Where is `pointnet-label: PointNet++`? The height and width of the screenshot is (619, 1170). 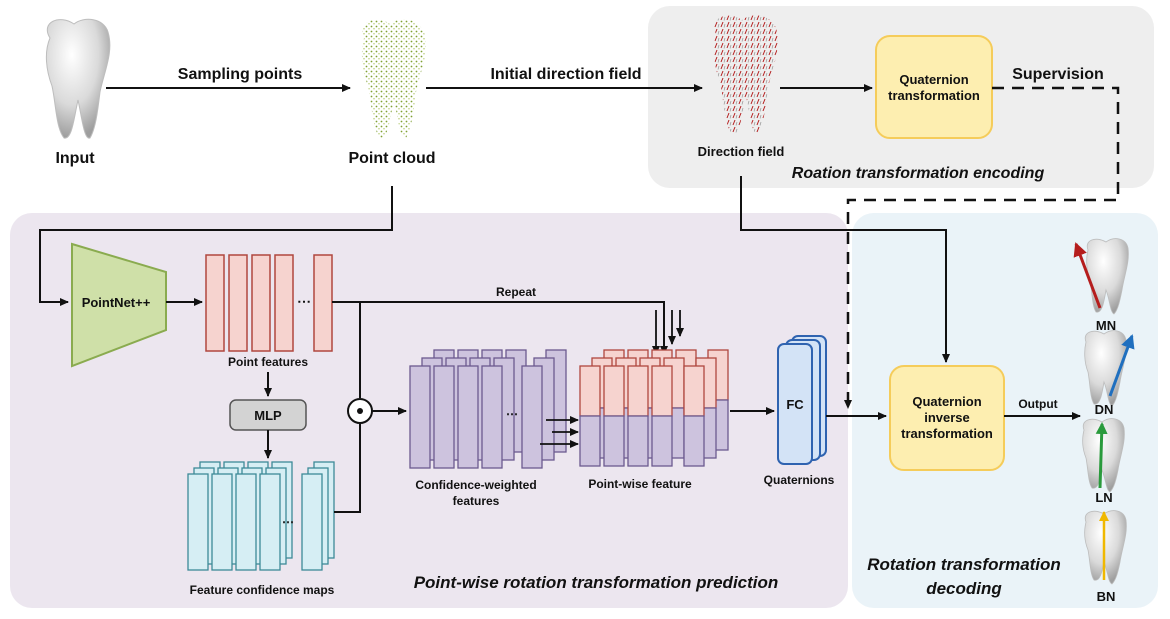 pointnet-label: PointNet++ is located at coordinates (116, 302).